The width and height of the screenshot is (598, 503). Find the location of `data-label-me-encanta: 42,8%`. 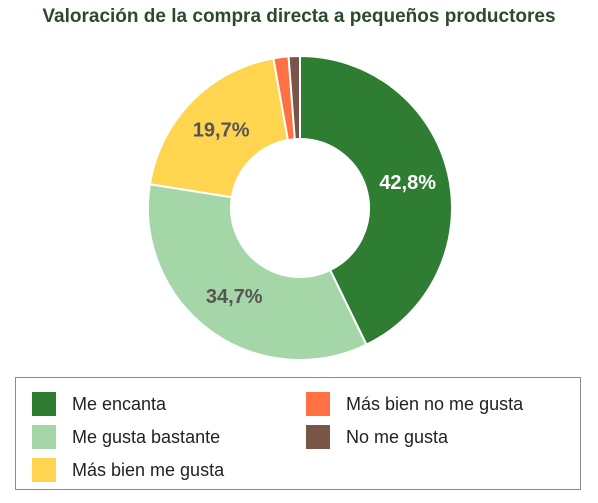

data-label-me-encanta: 42,8% is located at coordinates (407, 183).